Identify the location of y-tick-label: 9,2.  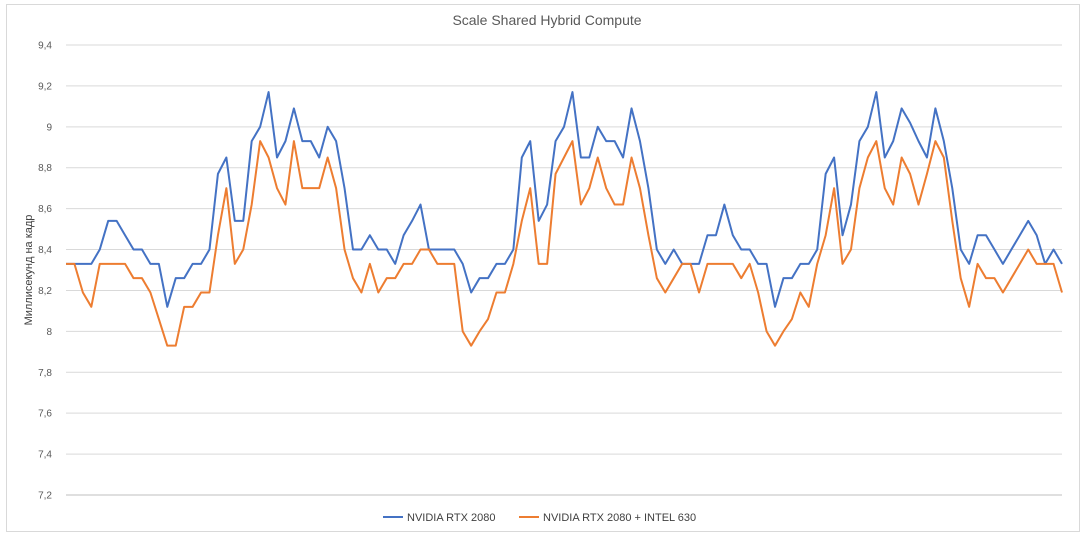
(45, 86).